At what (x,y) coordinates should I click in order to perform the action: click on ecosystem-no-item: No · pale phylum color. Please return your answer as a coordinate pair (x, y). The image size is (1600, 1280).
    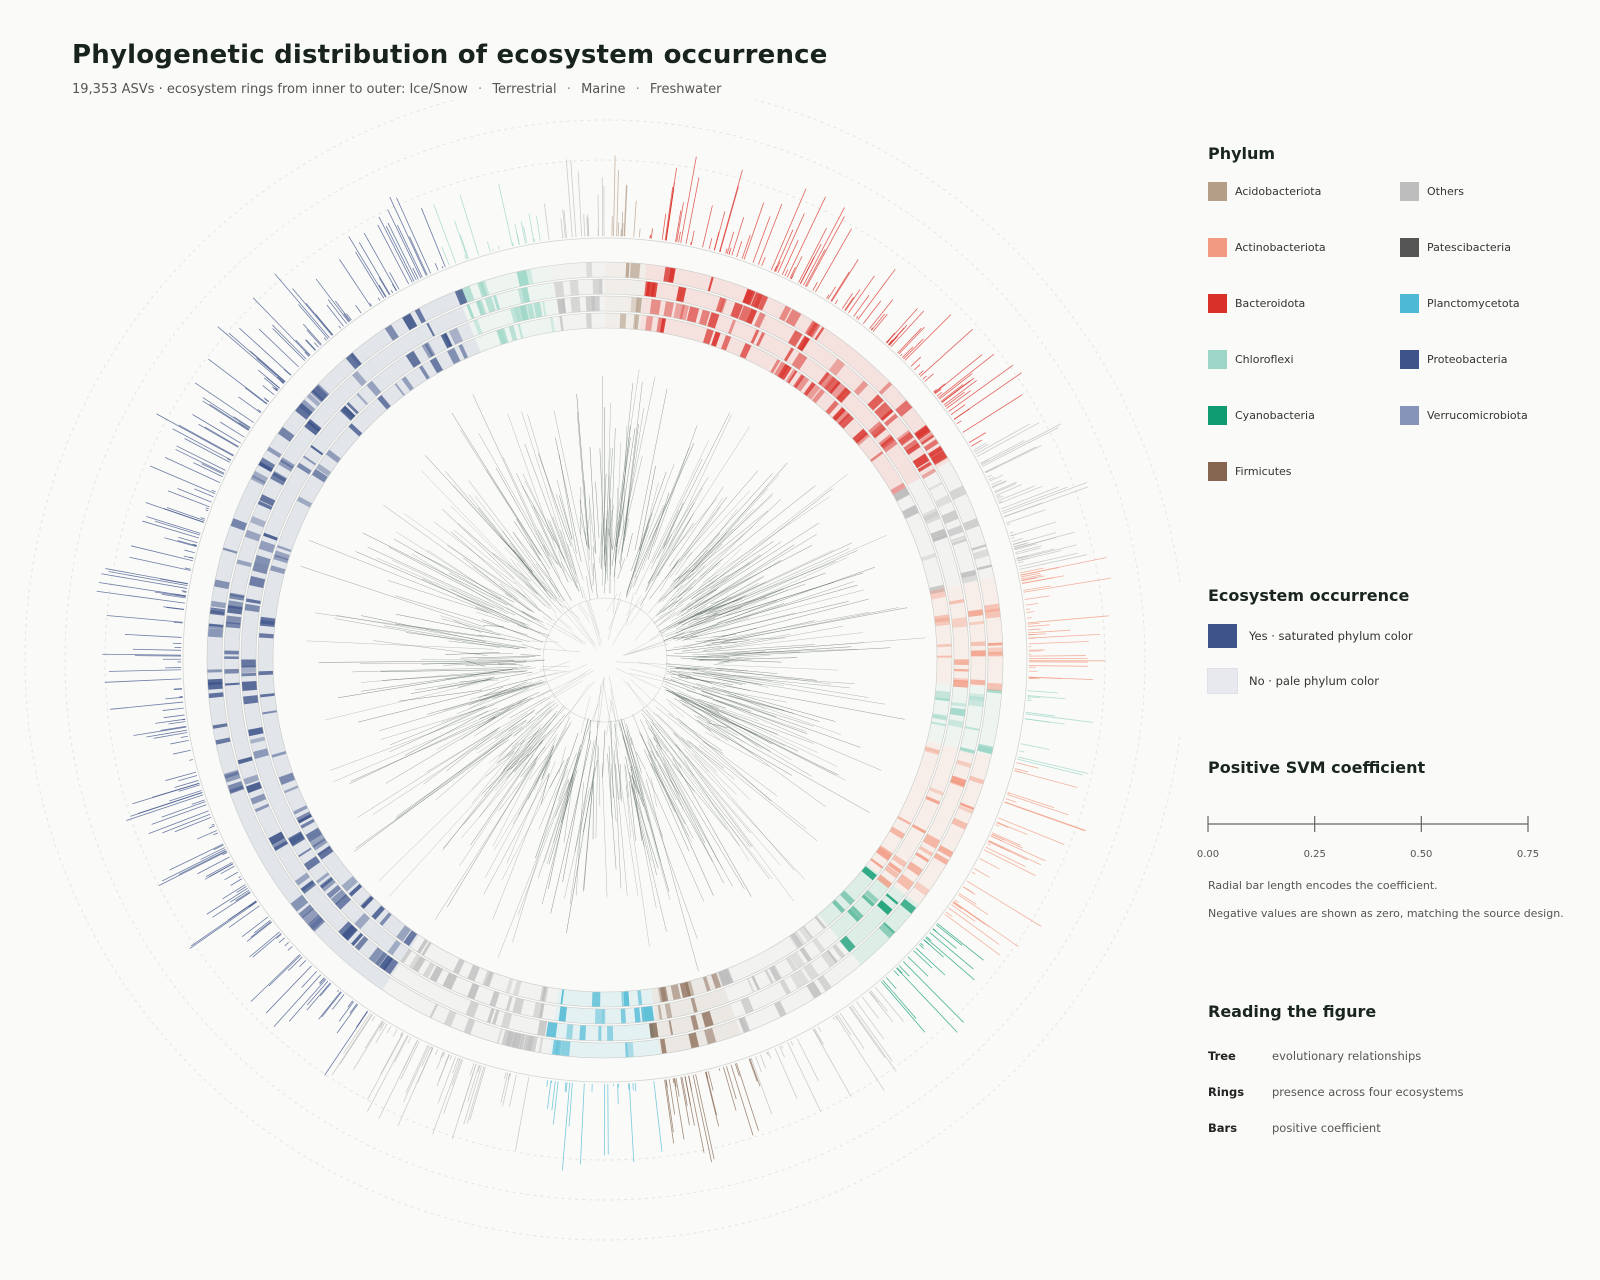
    Looking at the image, I should click on (1293, 681).